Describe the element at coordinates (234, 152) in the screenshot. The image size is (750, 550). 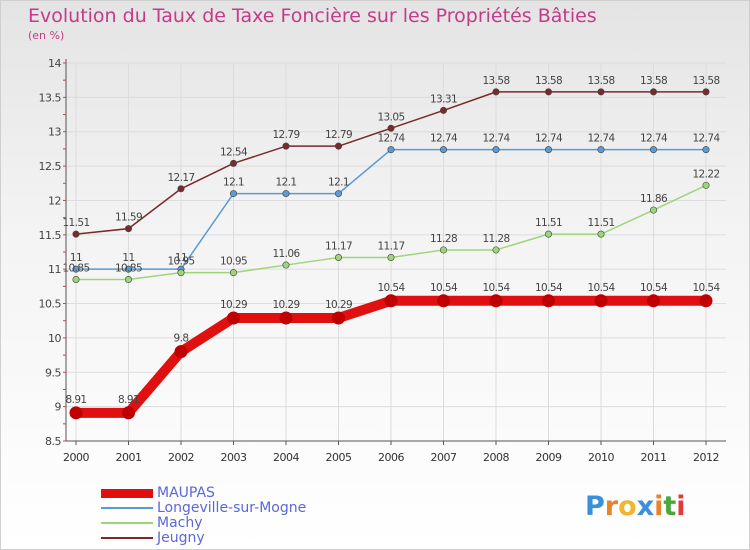
I see `data-label: 12.54` at that location.